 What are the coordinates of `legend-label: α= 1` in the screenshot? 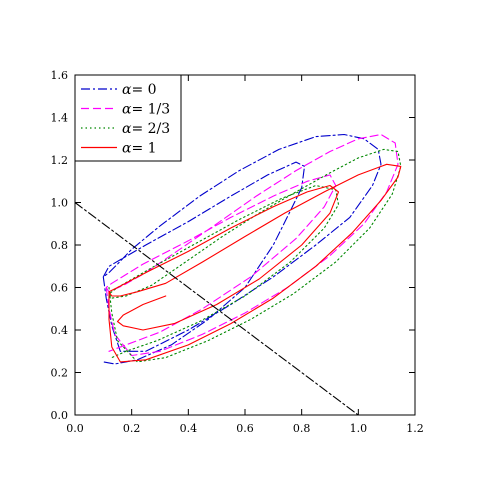 It's located at (139, 149).